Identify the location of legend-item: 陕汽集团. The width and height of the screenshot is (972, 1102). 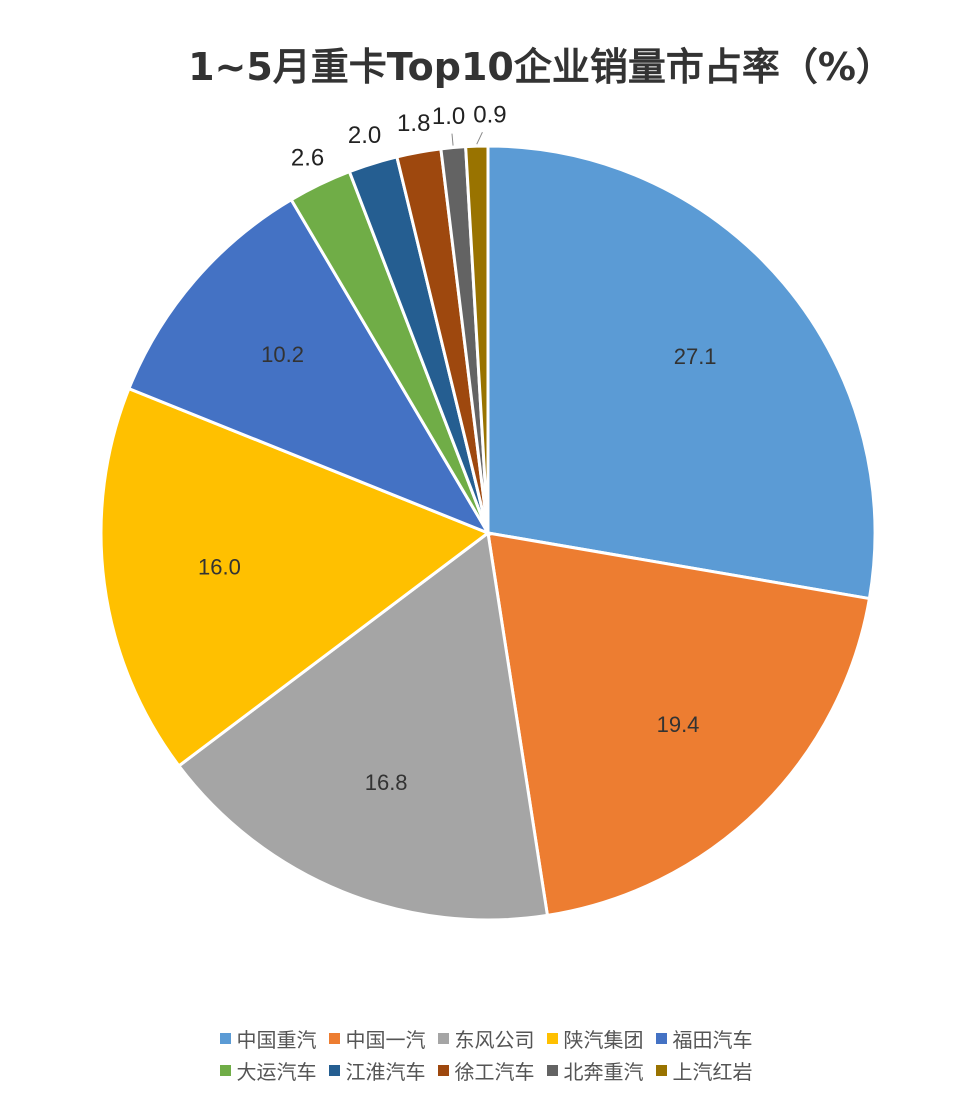
(595, 1038).